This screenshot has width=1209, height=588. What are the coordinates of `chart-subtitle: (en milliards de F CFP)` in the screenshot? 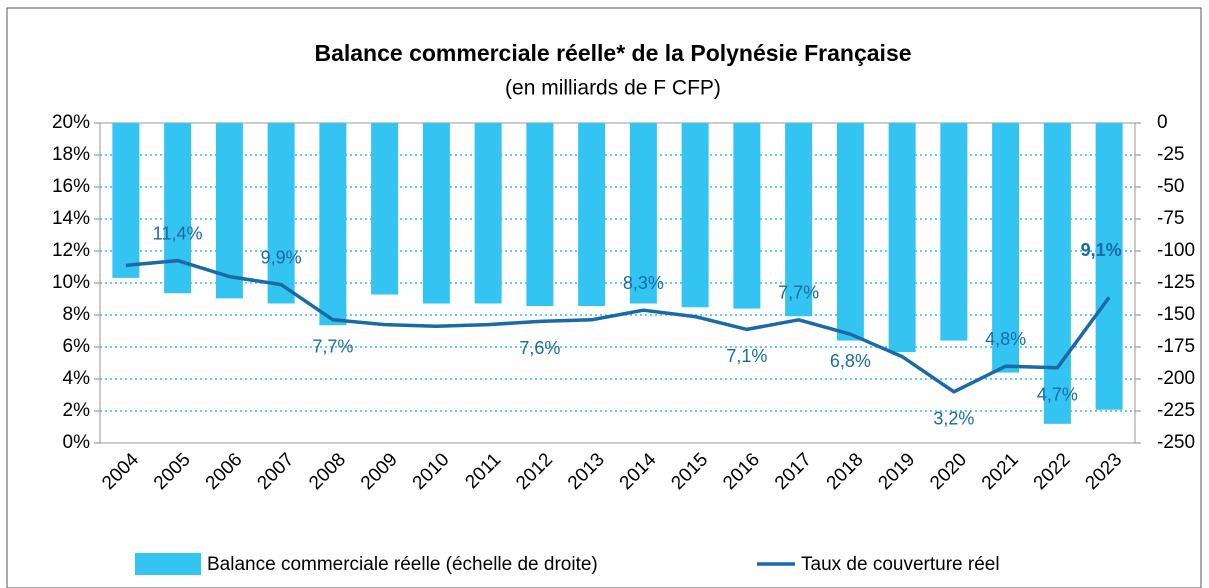 It's located at (613, 88).